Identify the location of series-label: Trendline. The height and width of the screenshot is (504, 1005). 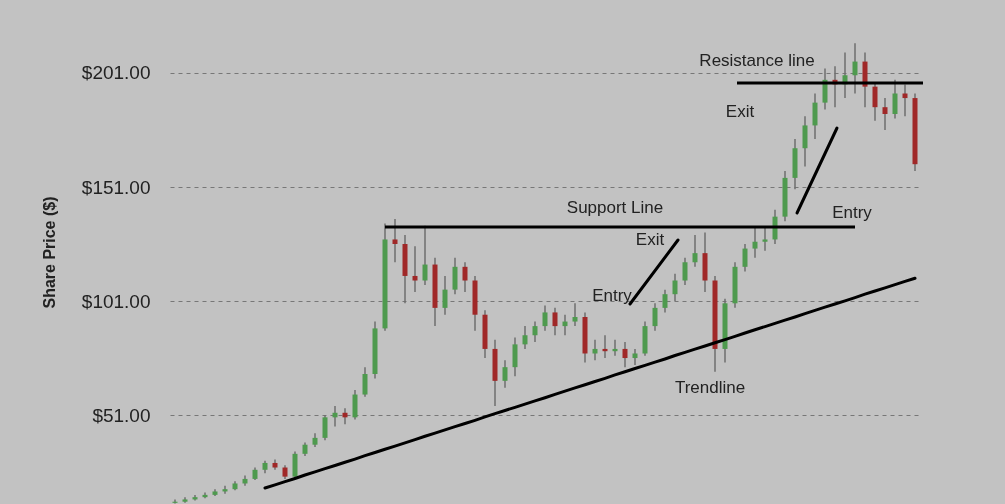
(710, 387).